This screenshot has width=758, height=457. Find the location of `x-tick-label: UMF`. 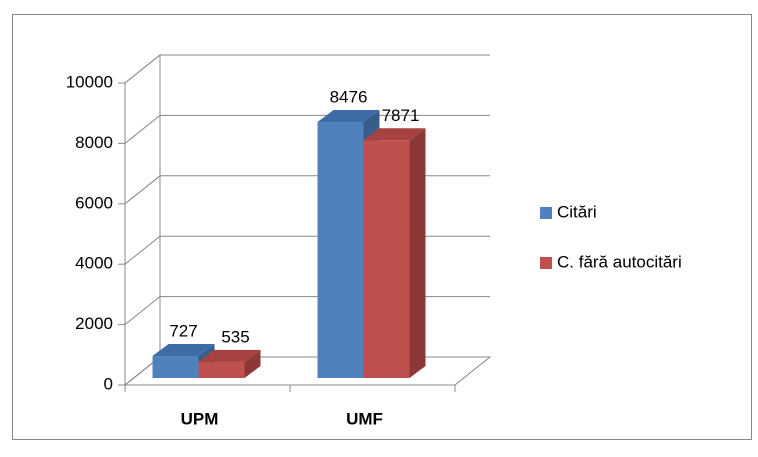

x-tick-label: UMF is located at coordinates (364, 418).